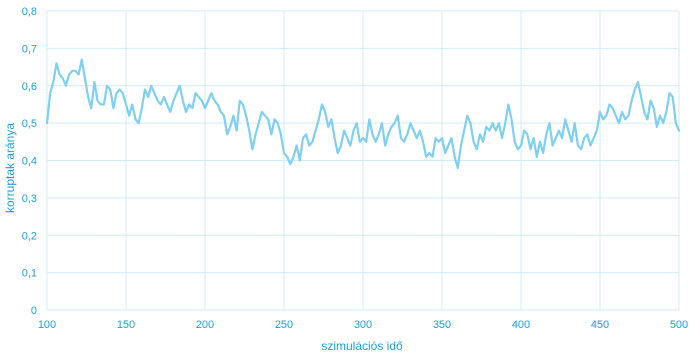 The image size is (690, 353). I want to click on y-tick-label: 0,6, so click(29, 87).